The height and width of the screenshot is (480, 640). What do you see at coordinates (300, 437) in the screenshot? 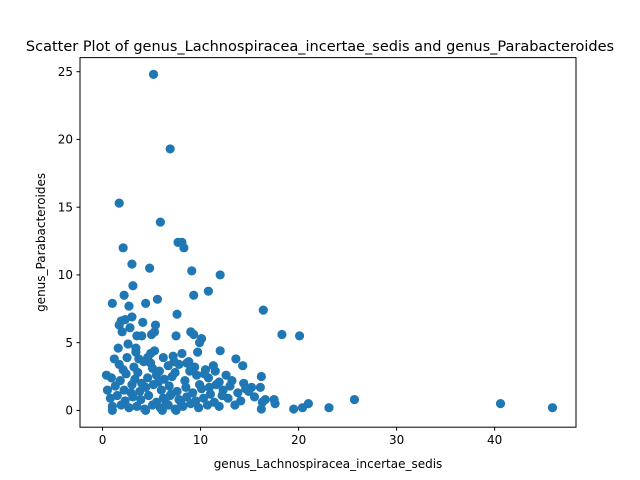
I see `x-axis-ticks: 0 10 20 30 40` at bounding box center [300, 437].